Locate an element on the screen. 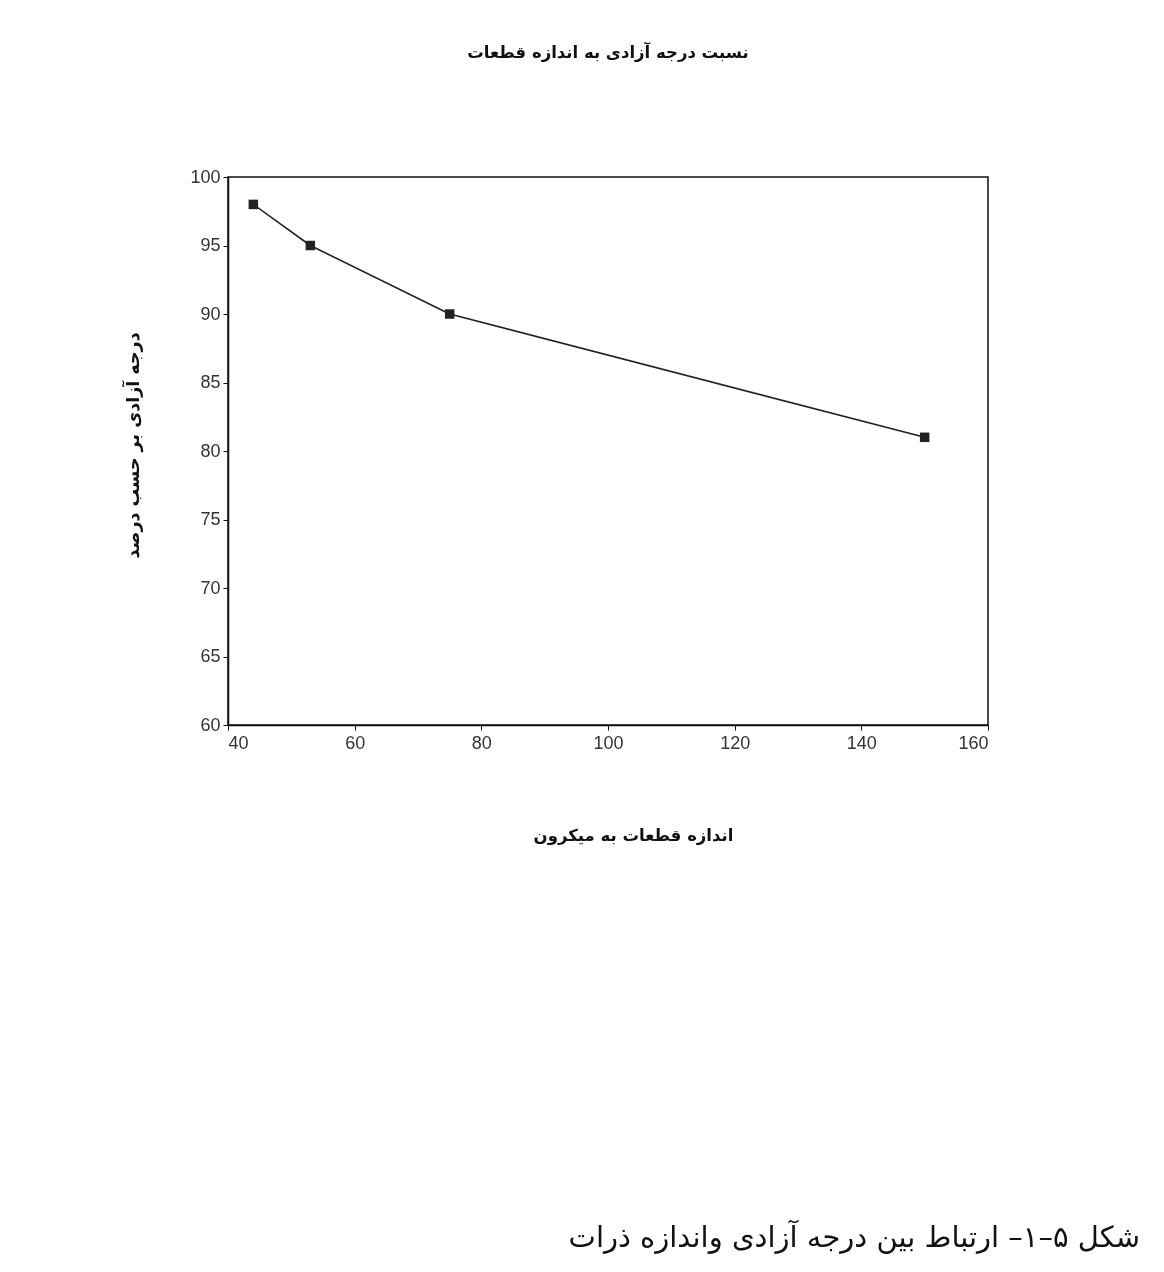 The height and width of the screenshot is (1272, 1164). y-tick-label: 90 is located at coordinates (210, 313).